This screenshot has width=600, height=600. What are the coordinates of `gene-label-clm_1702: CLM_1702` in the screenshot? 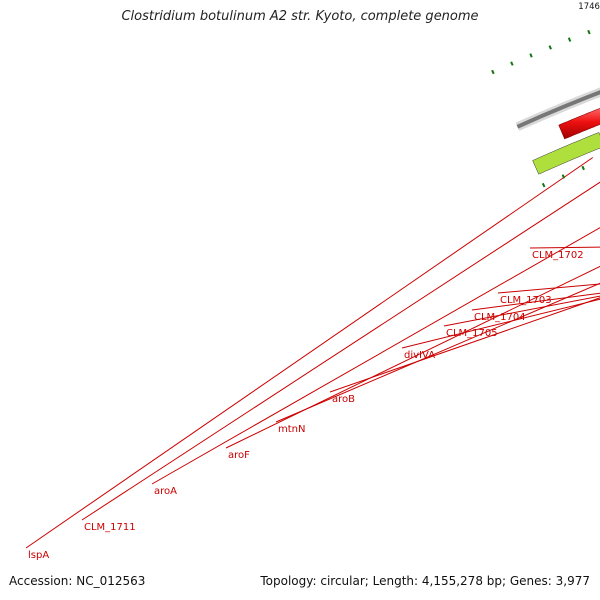 It's located at (558, 255).